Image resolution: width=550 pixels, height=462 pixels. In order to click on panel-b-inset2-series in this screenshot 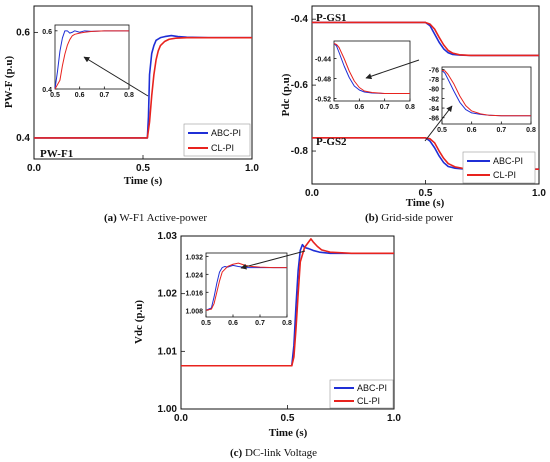, I will do `click(486, 93)`.